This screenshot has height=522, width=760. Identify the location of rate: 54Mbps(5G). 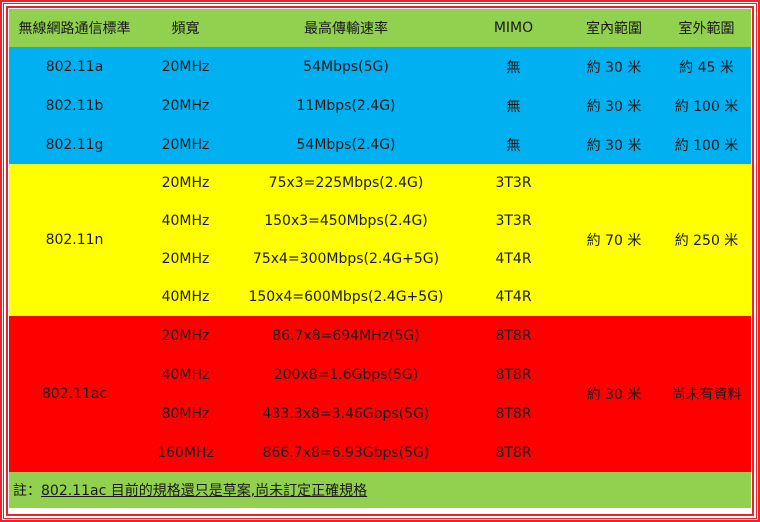
(346, 66).